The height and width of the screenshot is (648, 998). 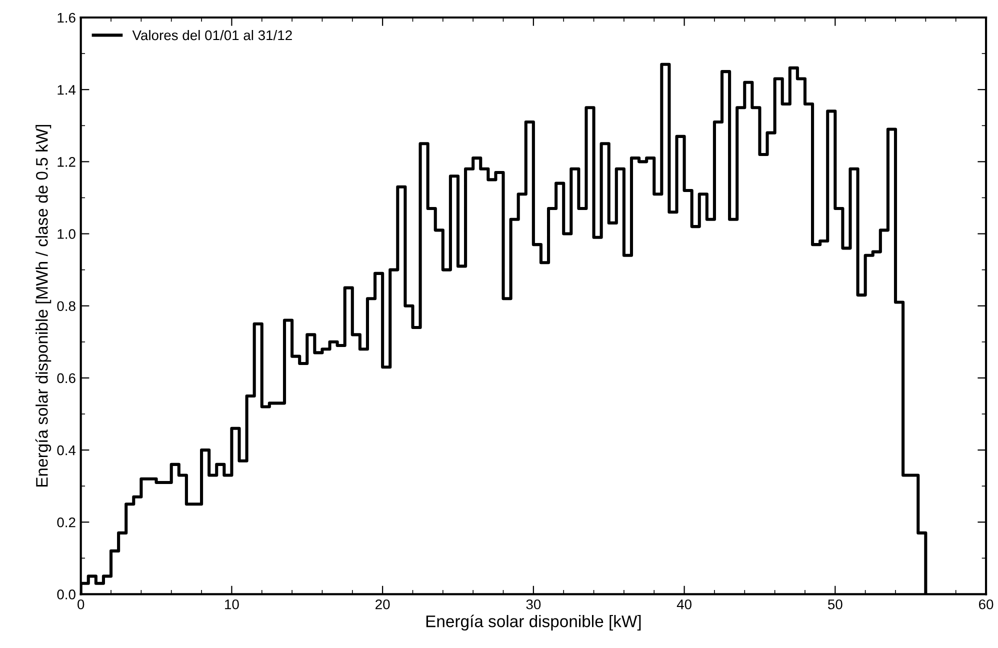 What do you see at coordinates (43, 306) in the screenshot?
I see `y-axis-title: Energía solar disponible [MWh / clase de 0.5 kW]` at bounding box center [43, 306].